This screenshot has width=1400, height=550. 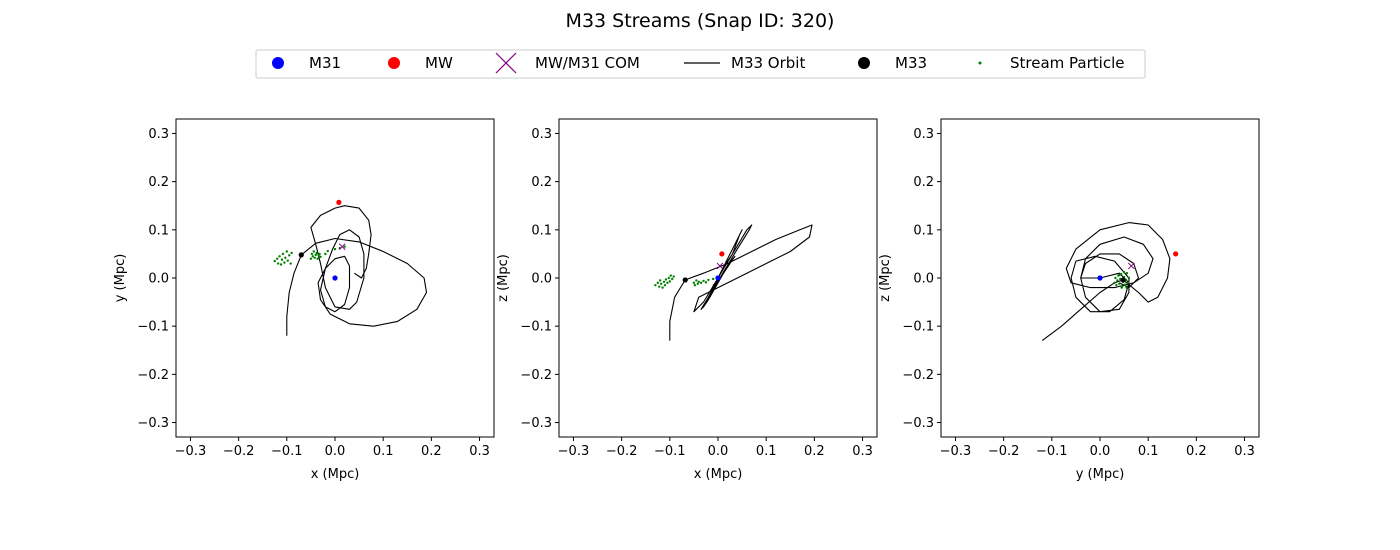 What do you see at coordinates (506, 63) in the screenshot?
I see `legend-marker-com` at bounding box center [506, 63].